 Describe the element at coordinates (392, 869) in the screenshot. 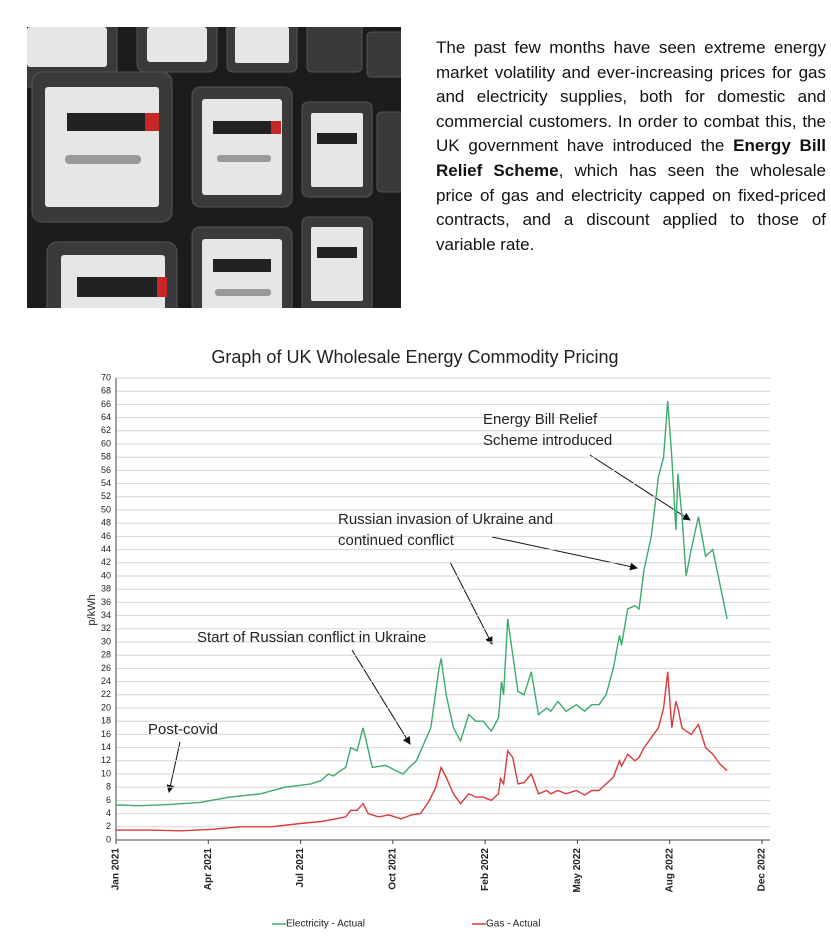

I see `x-tick-label: Oct 2021` at that location.